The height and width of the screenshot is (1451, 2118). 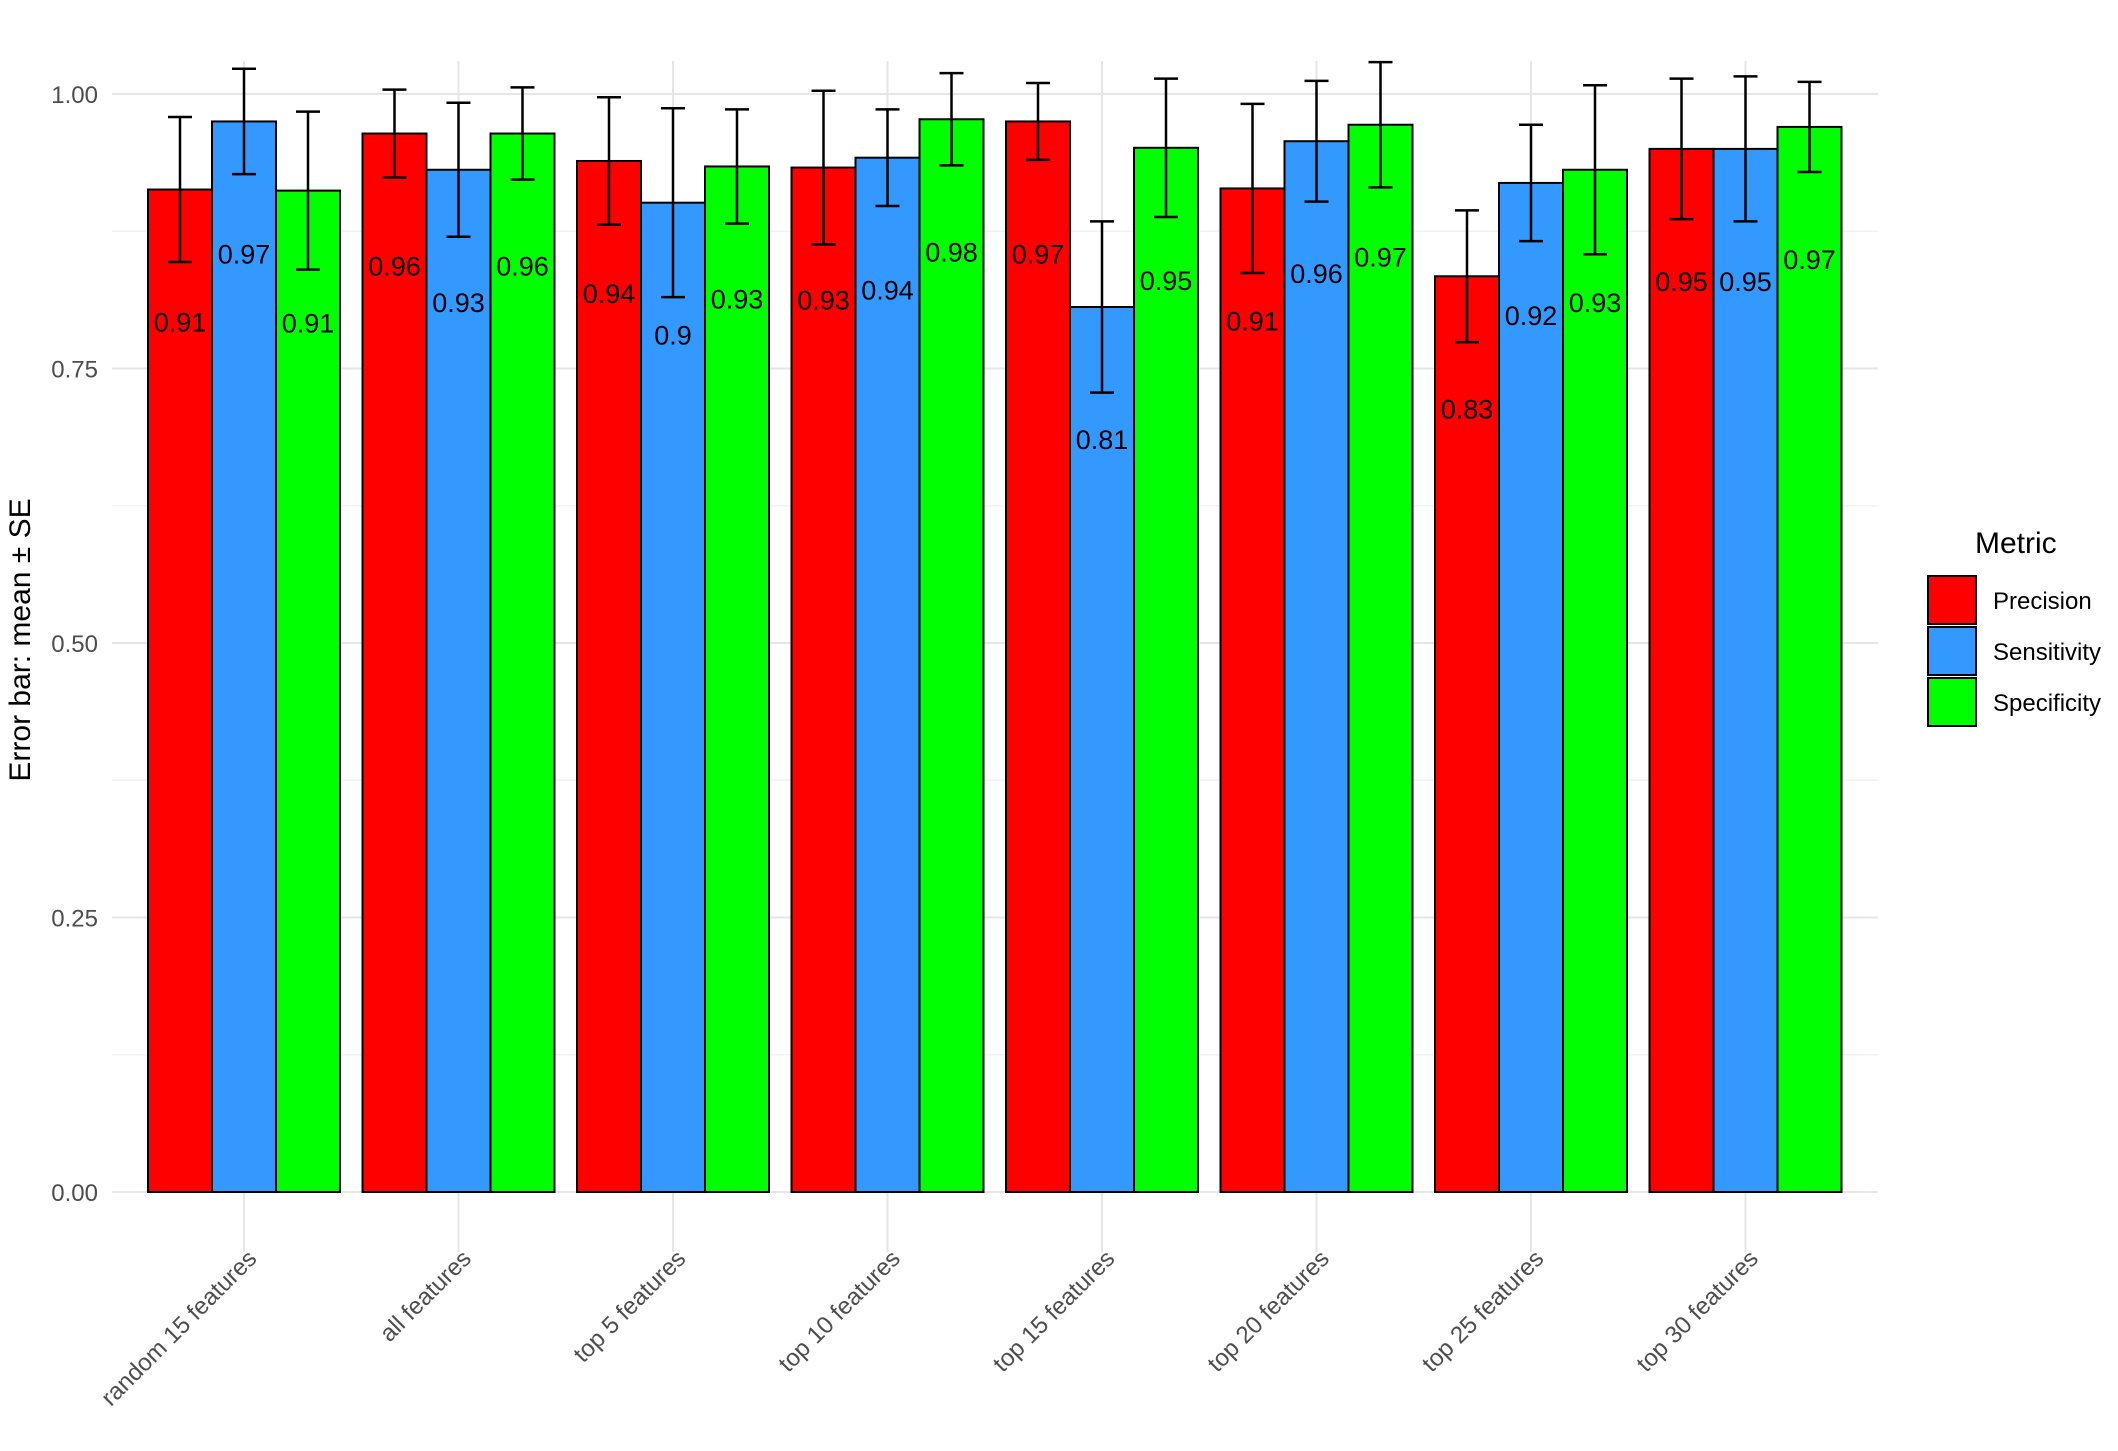 I want to click on legend-label: Specificity, so click(x=2047, y=703).